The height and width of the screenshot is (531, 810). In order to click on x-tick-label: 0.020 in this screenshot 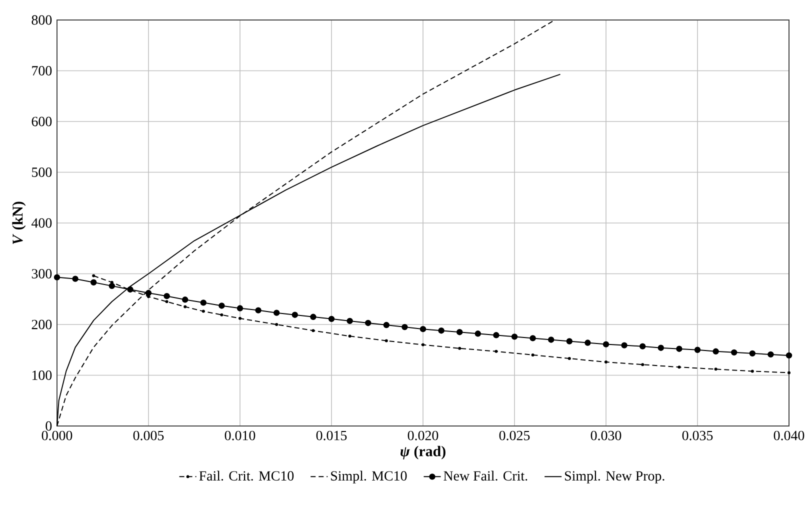, I will do `click(423, 435)`.